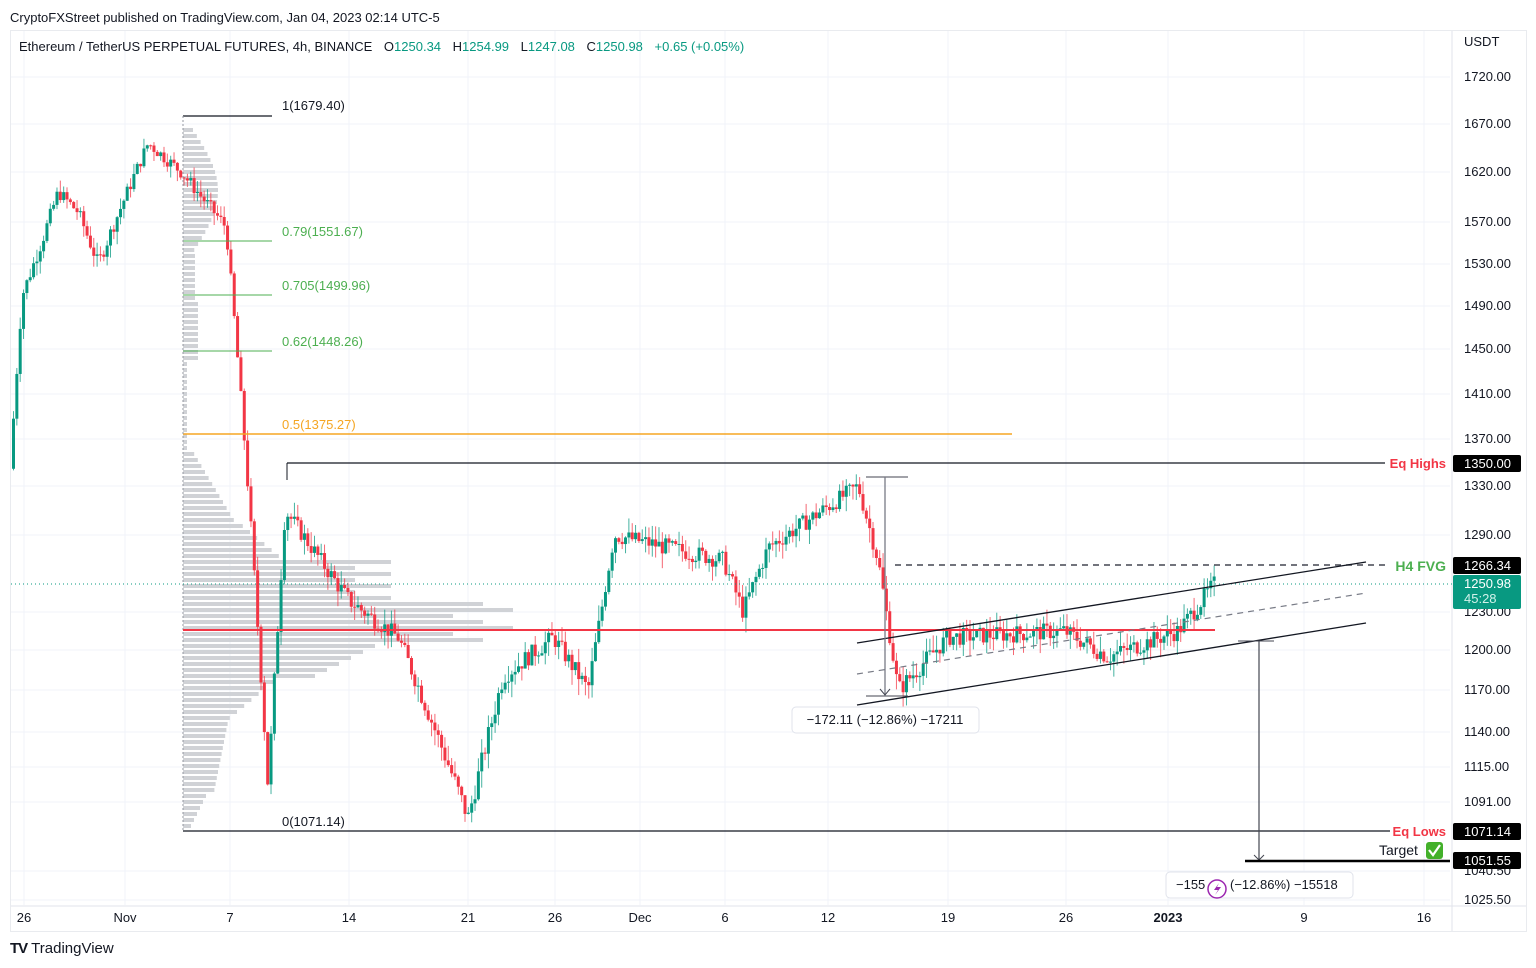 The height and width of the screenshot is (968, 1536). Describe the element at coordinates (1111, 633) in the screenshot. I see `channel-mid-line` at that location.